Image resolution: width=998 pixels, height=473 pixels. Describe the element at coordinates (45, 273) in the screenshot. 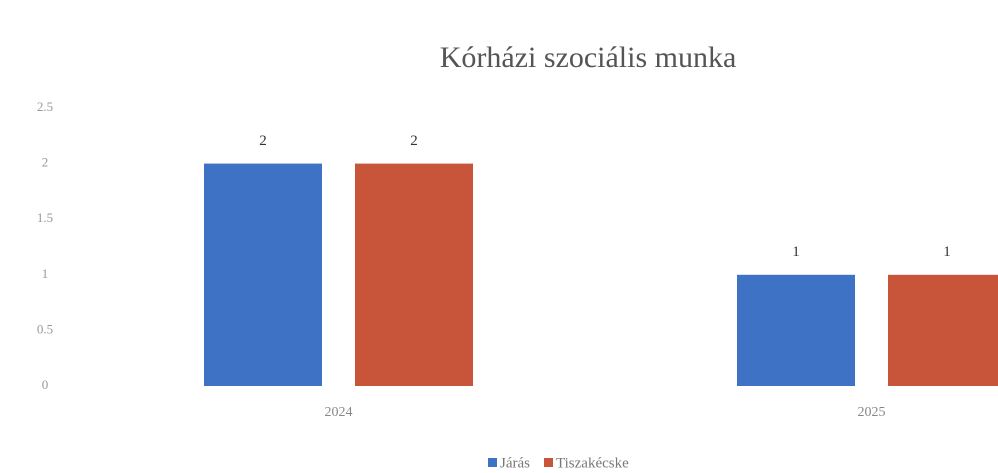

I see `y-tick-label: 1` at that location.